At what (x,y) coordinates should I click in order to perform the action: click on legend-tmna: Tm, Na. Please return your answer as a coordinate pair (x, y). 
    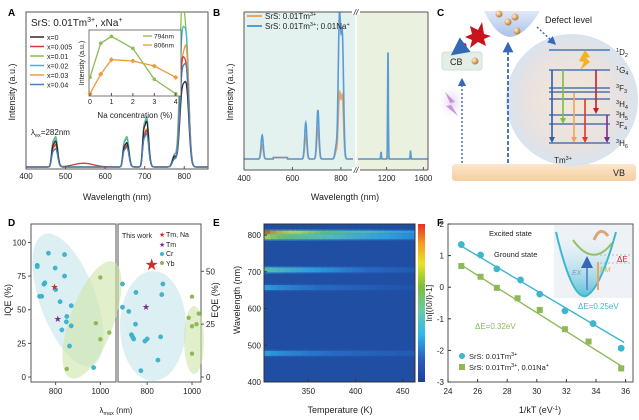
    Looking at the image, I should click on (177, 235).